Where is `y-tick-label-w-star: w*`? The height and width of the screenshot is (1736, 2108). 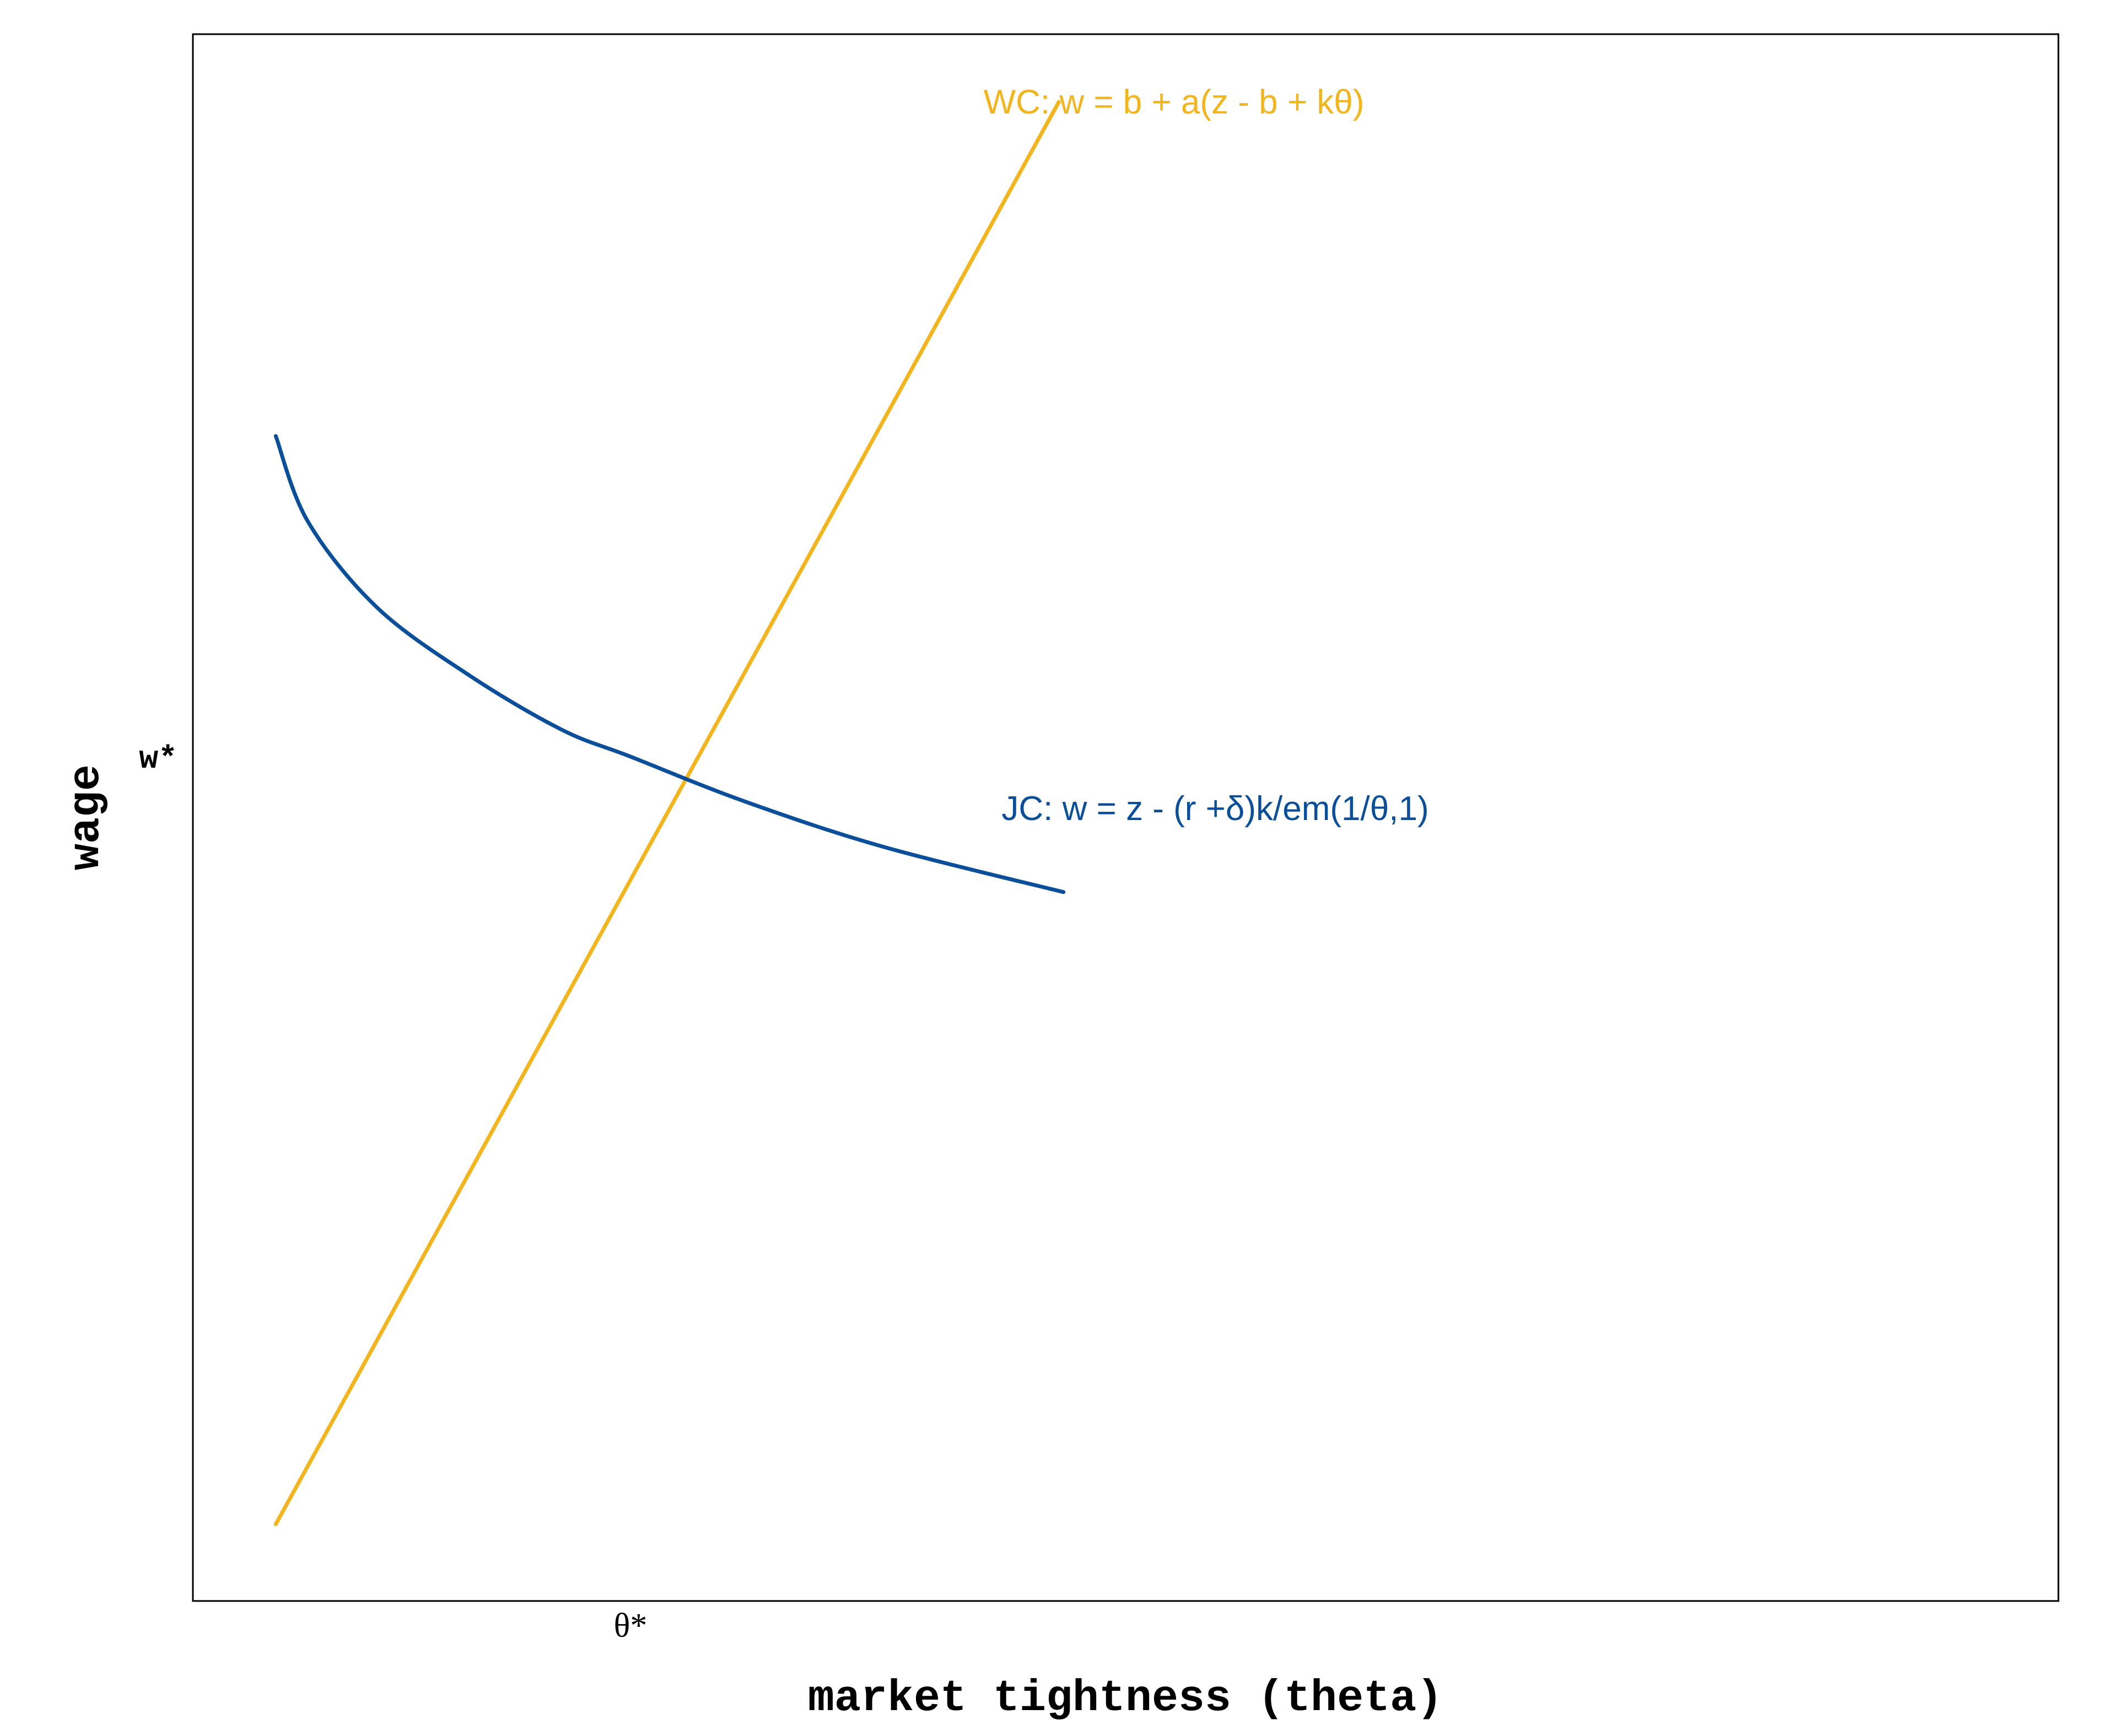 y-tick-label-w-star: w* is located at coordinates (158, 760).